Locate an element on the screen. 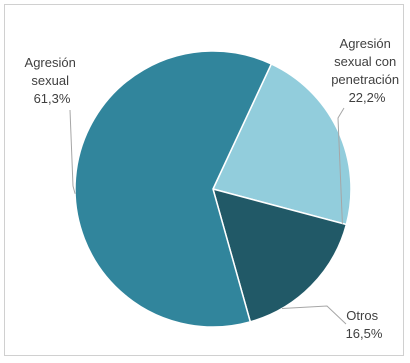 Image resolution: width=410 pixels, height=363 pixels. value-otros: 16,5% is located at coordinates (364, 333).